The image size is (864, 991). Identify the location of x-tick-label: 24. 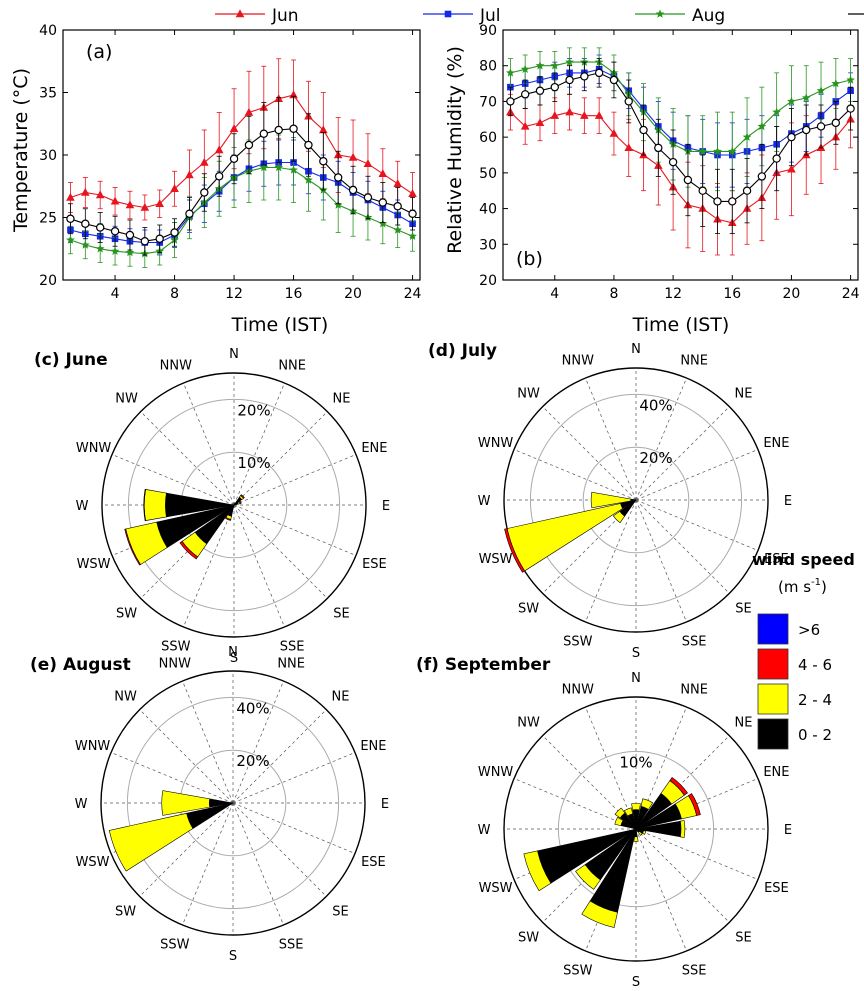
(413, 294).